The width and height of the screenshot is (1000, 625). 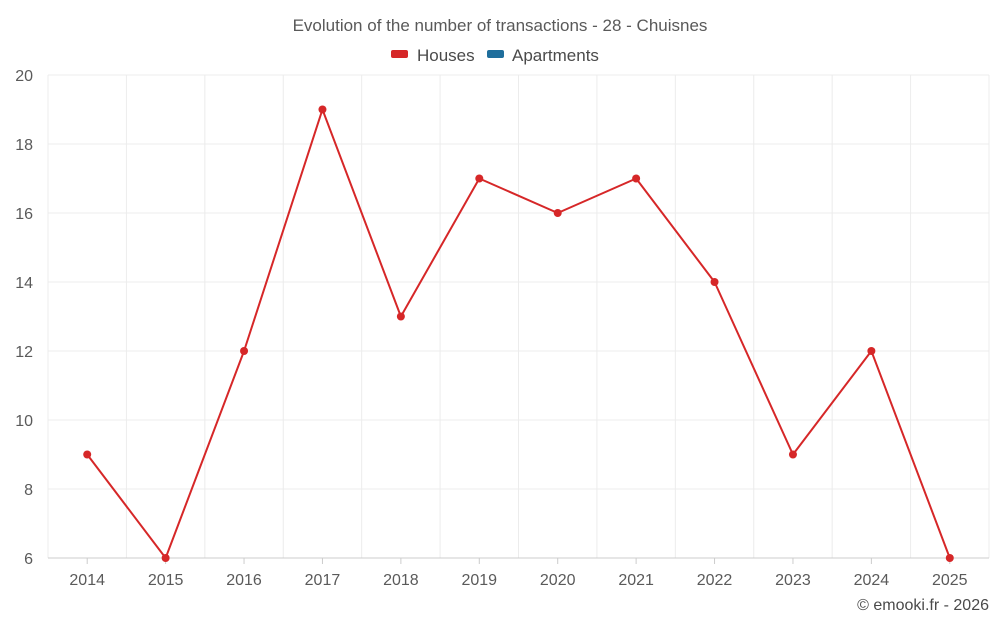 I want to click on legend-label-houses: Houses, so click(x=446, y=55).